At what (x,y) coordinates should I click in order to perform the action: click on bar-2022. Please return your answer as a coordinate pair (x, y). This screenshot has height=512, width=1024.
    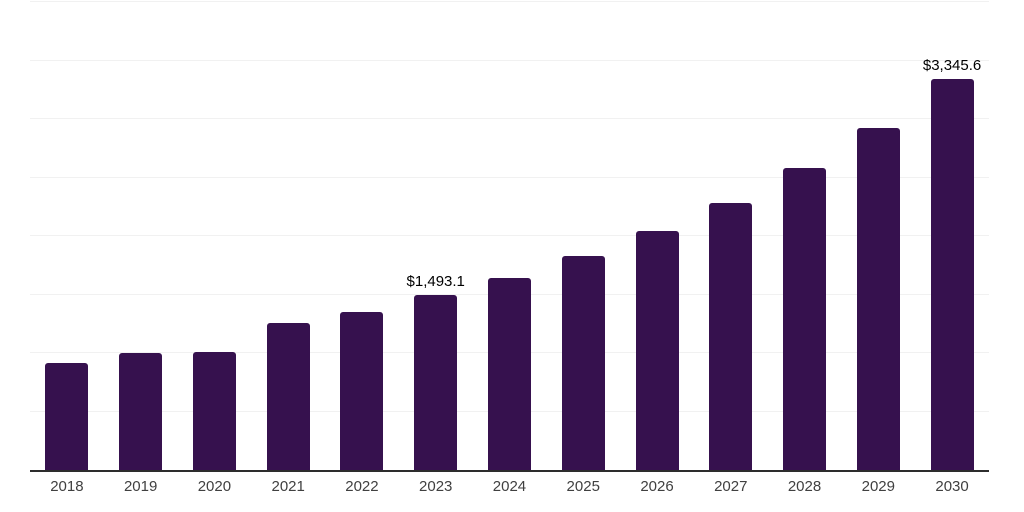
    Looking at the image, I should click on (362, 391).